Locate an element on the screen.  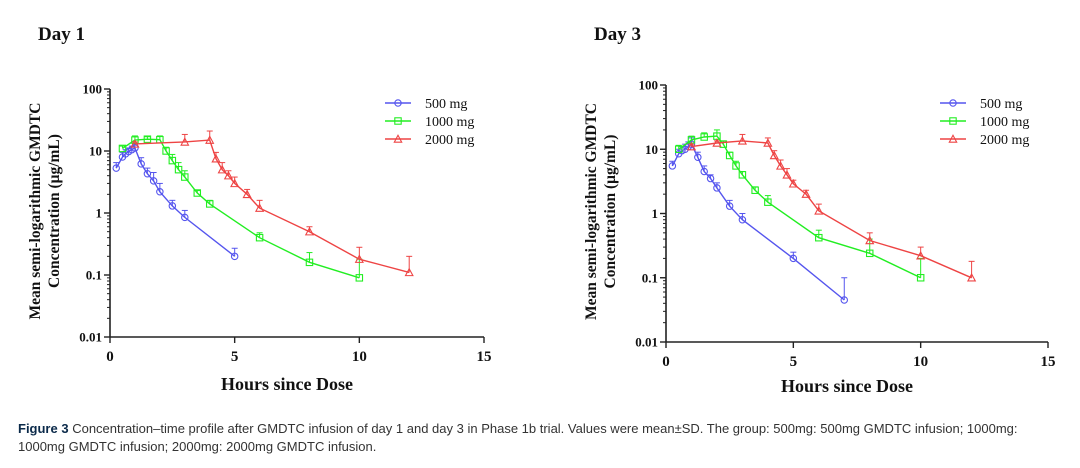
y-tick-label: 10 is located at coordinates (651, 149).